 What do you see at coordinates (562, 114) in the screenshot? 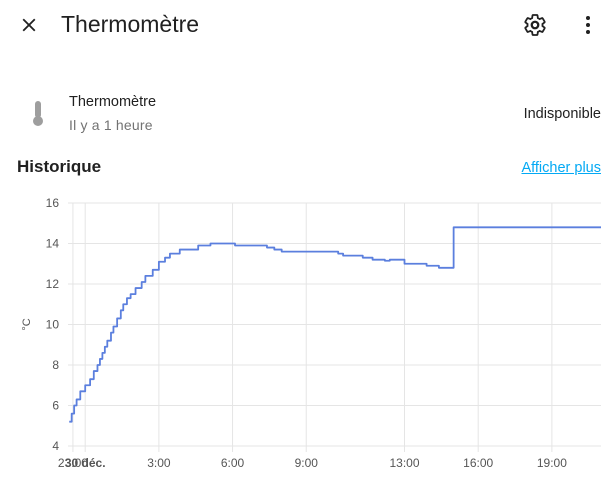
I see `entity-state: Indisponible` at bounding box center [562, 114].